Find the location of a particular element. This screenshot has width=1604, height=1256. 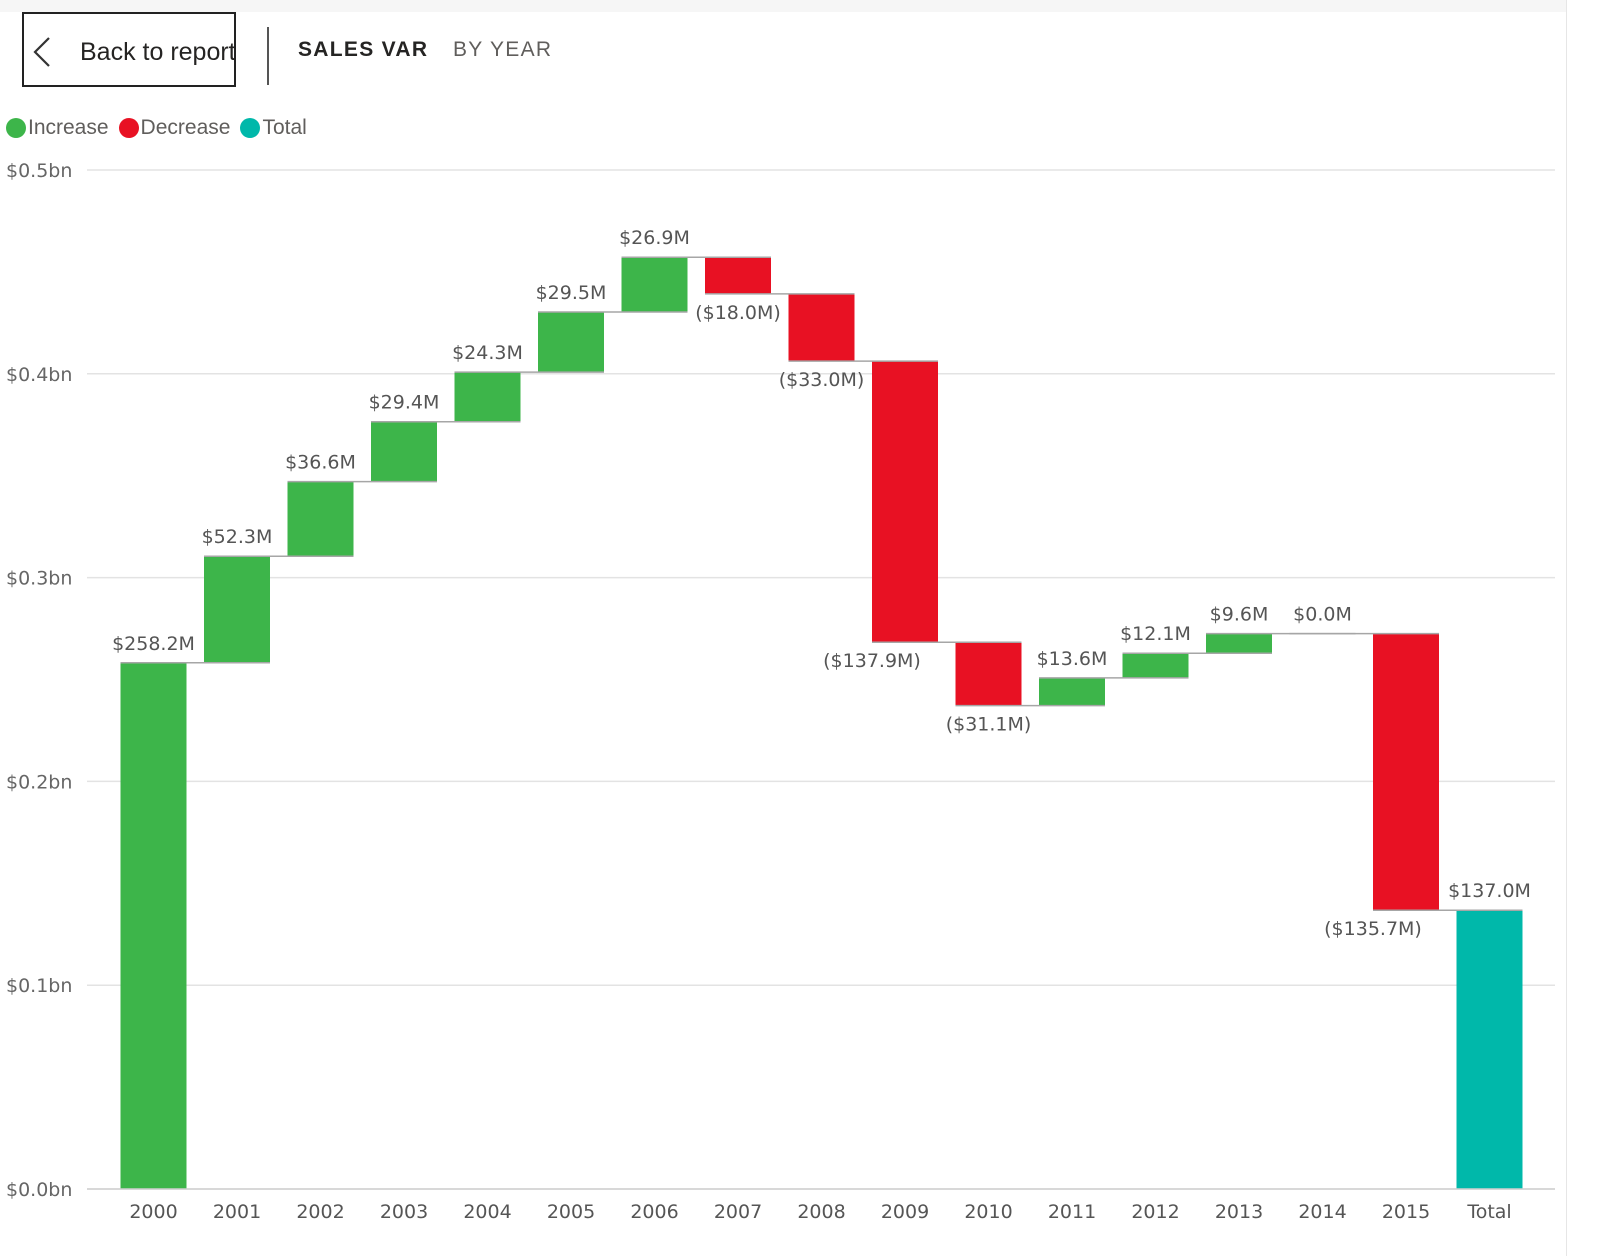

data-label: ($137.9M) is located at coordinates (872, 661).